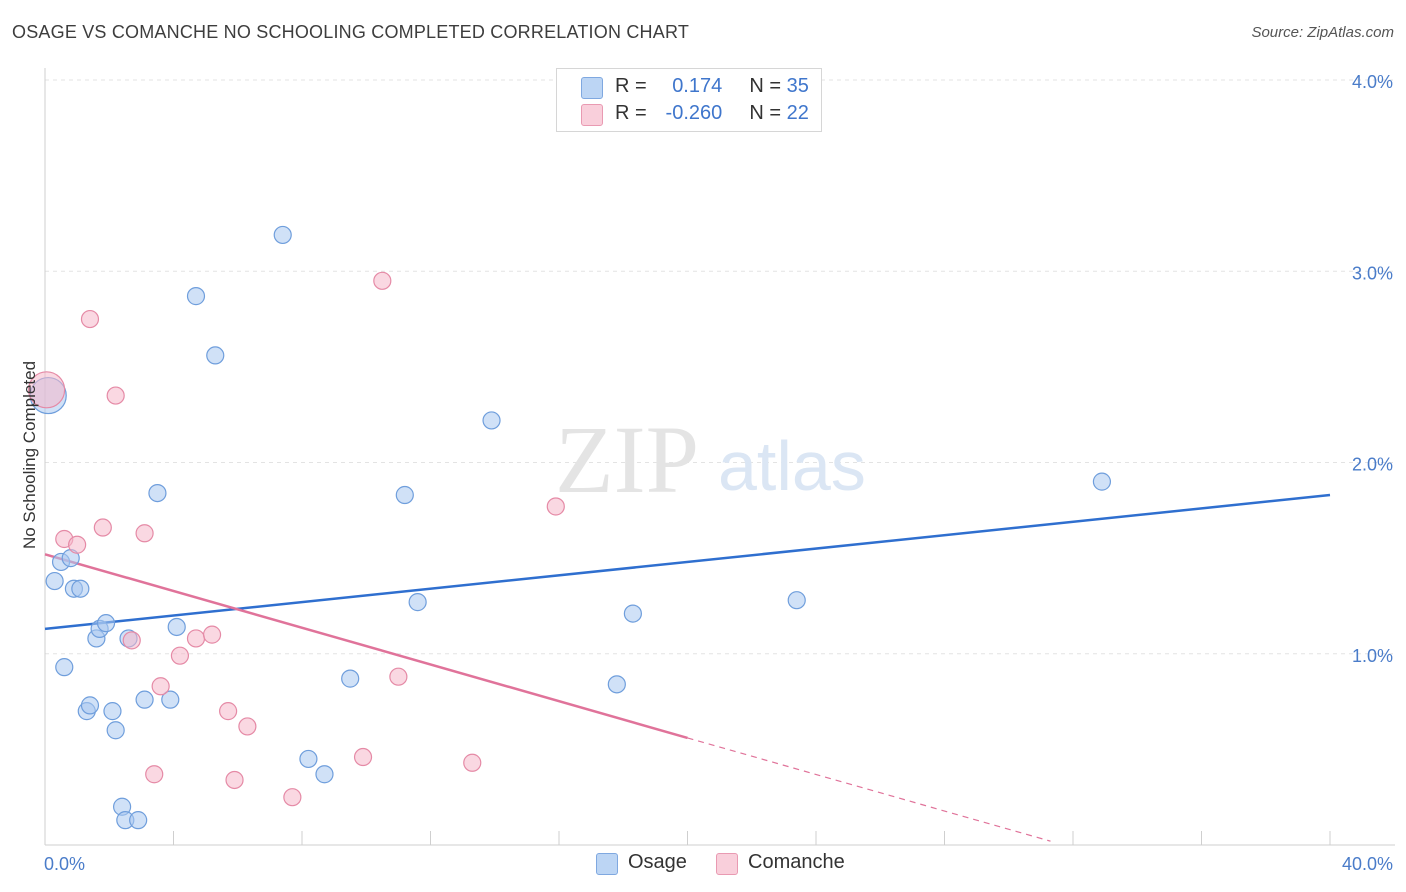 The height and width of the screenshot is (892, 1406). I want to click on trend-line-comanche, so click(366, 646).